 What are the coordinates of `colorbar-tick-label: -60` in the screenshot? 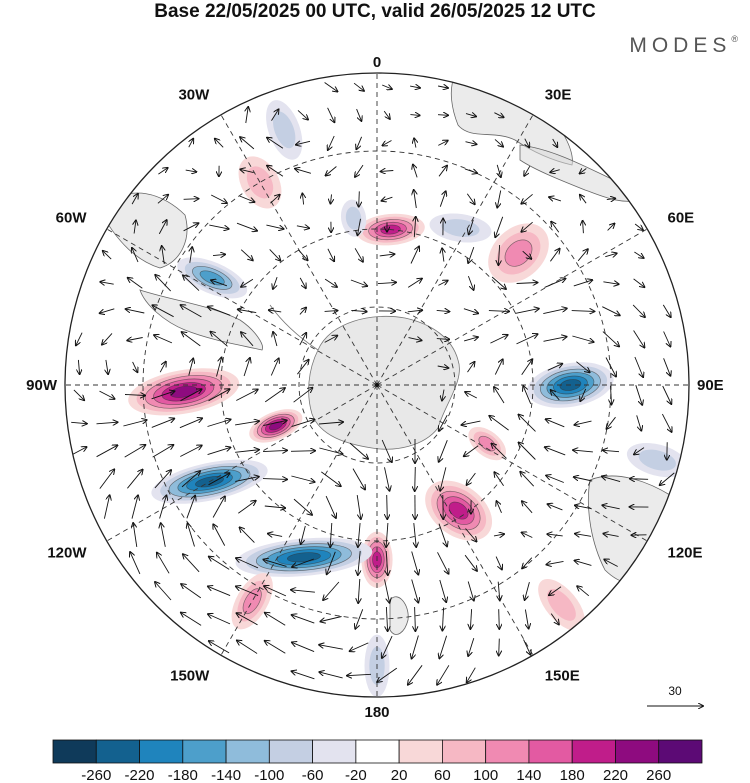 It's located at (313, 775).